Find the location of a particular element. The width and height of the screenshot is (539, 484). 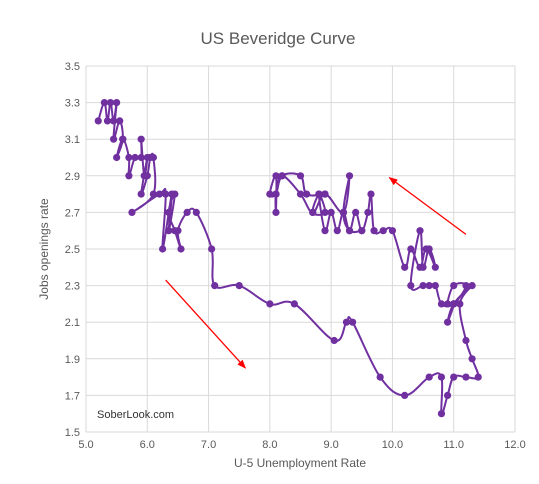

y-tick-label: 2.7 is located at coordinates (72, 213).